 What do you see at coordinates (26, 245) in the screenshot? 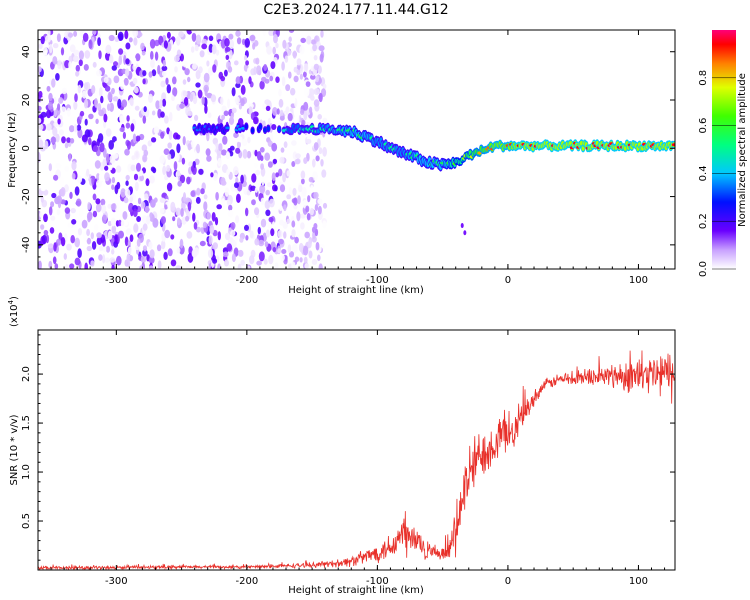
I see `y-tick-label: -40` at bounding box center [26, 245].